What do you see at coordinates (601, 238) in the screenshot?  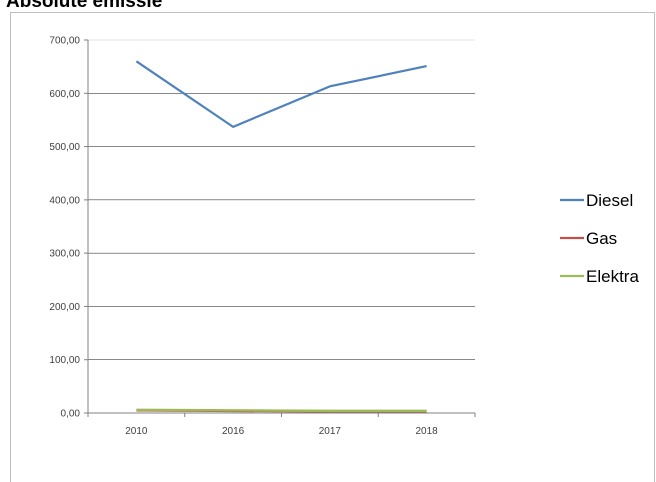 I see `legend-label-gas: Gas` at bounding box center [601, 238].